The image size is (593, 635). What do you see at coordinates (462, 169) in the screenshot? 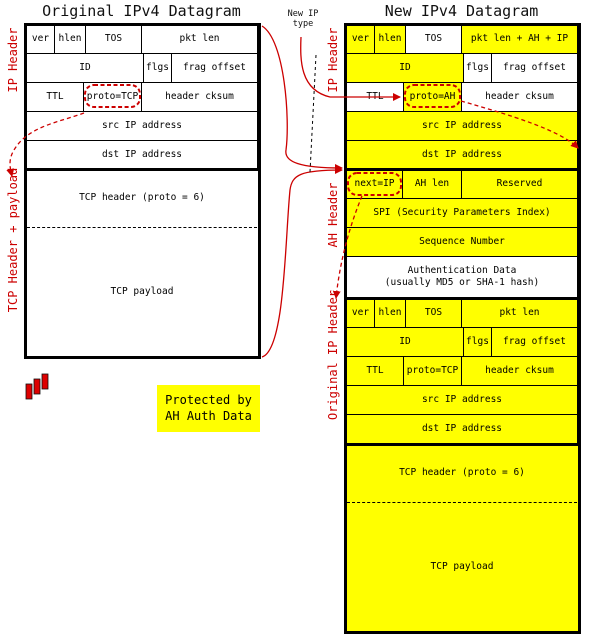
I see `ip-ah-separator` at bounding box center [462, 169].